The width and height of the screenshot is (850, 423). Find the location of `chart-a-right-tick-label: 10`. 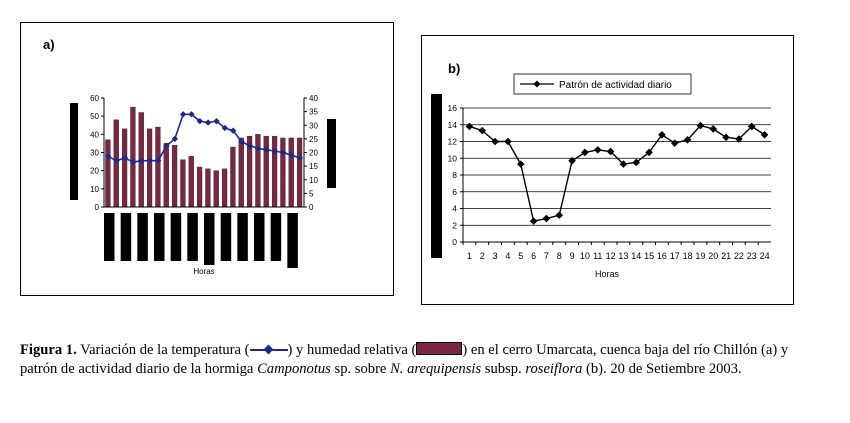

chart-a-right-tick-label: 10 is located at coordinates (313, 180).